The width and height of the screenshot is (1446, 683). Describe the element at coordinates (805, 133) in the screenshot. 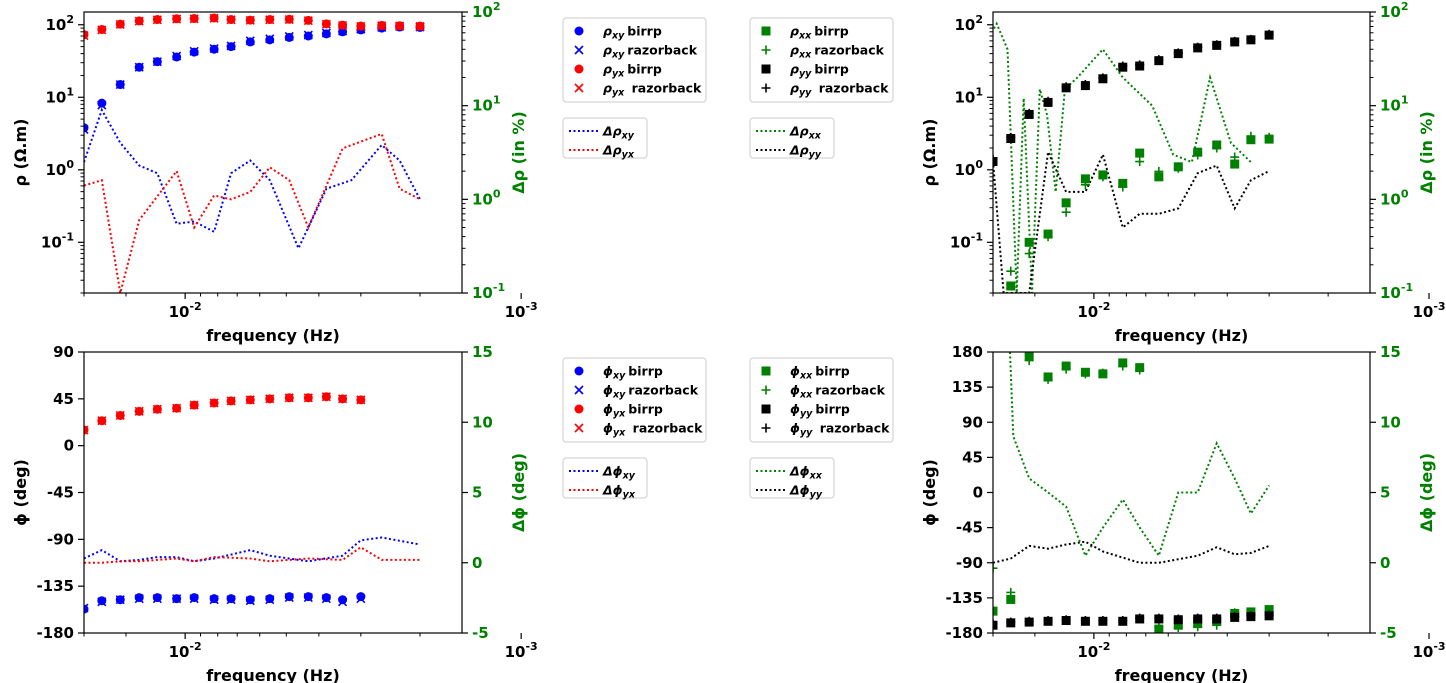

I see `legend-label: Δρxx` at that location.